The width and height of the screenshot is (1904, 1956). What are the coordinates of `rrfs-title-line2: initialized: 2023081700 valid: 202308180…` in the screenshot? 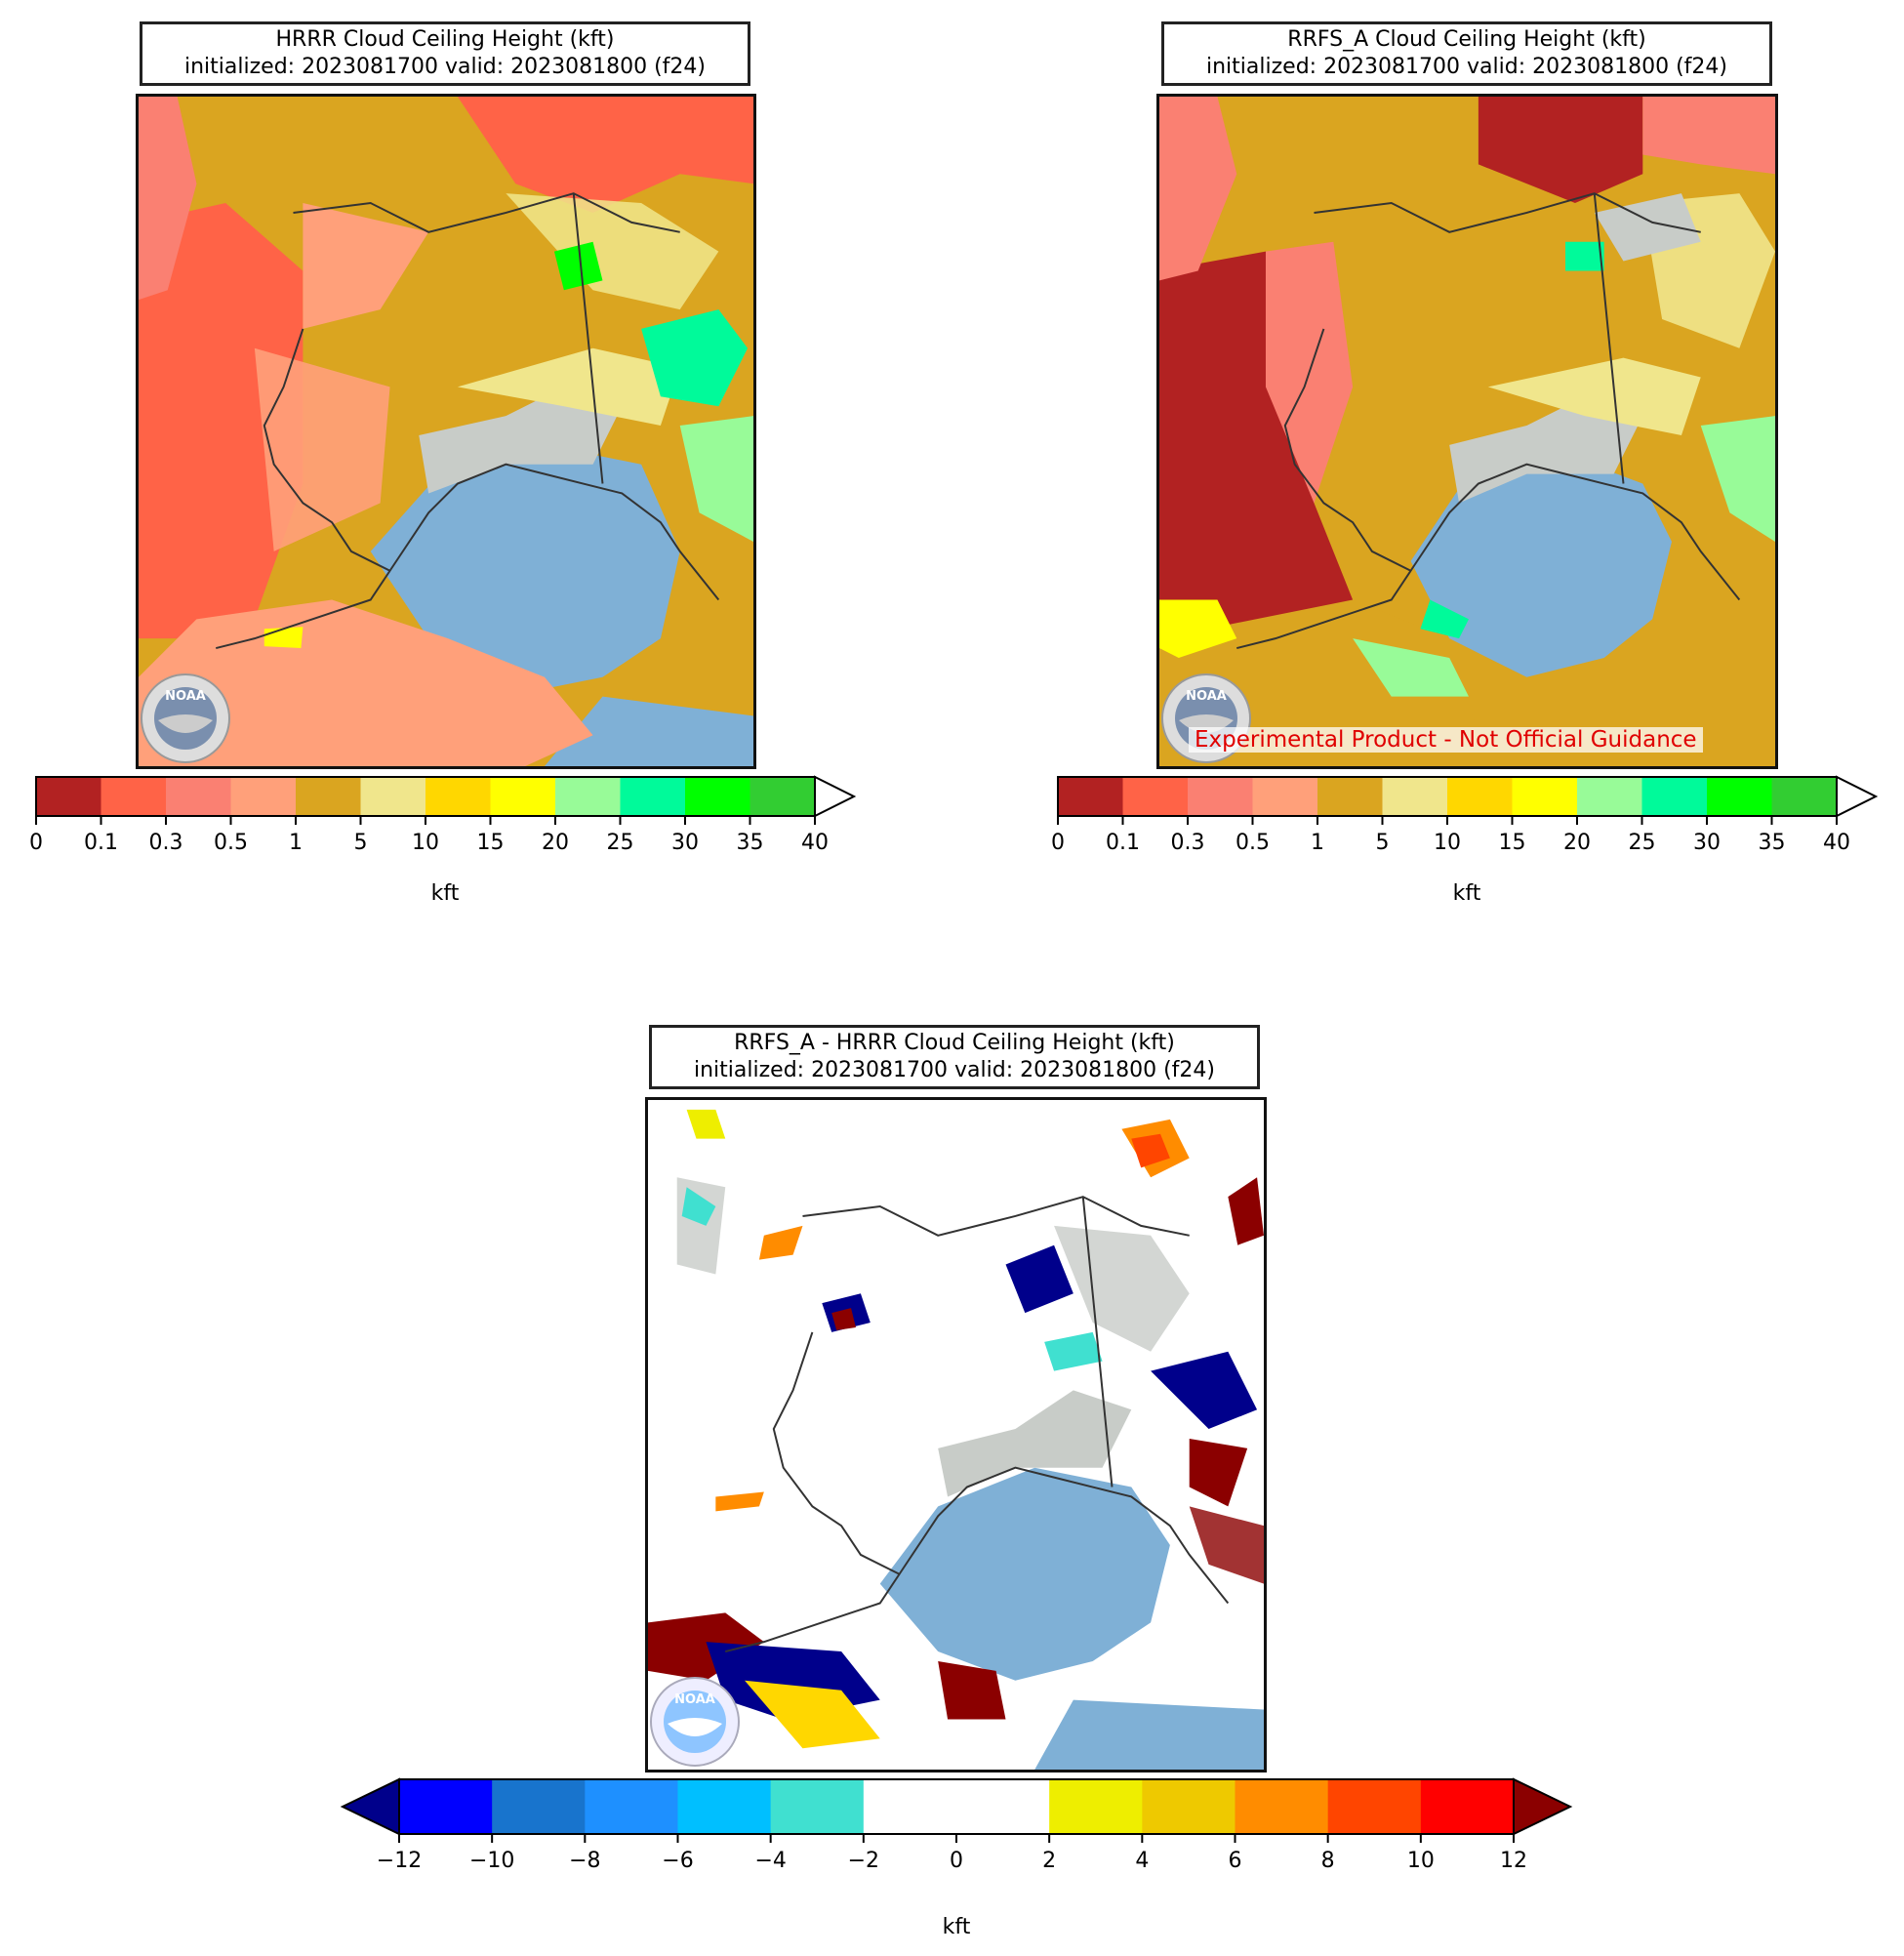 It's located at (1466, 67).